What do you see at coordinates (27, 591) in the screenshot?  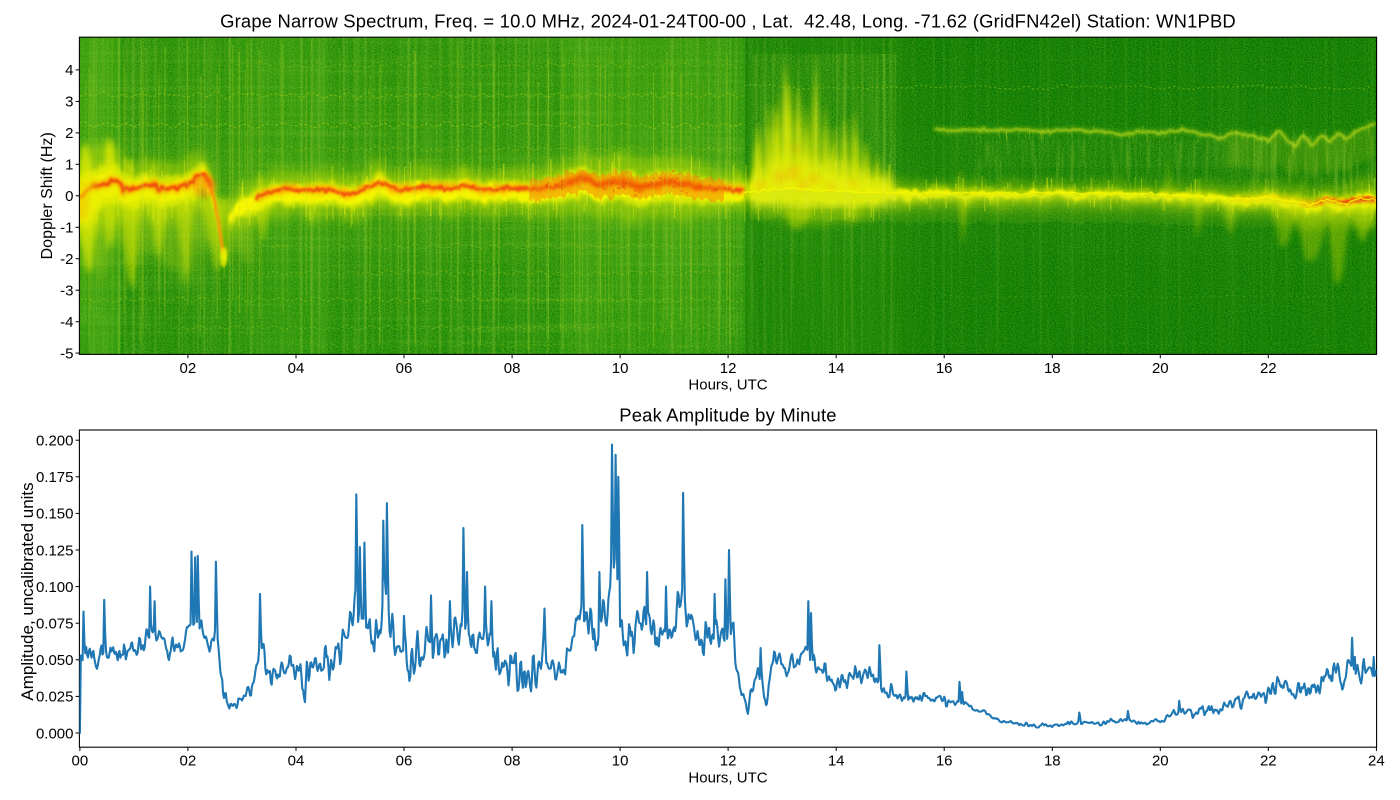 I see `svg-text: Amplitude, uncalibrated units` at bounding box center [27, 591].